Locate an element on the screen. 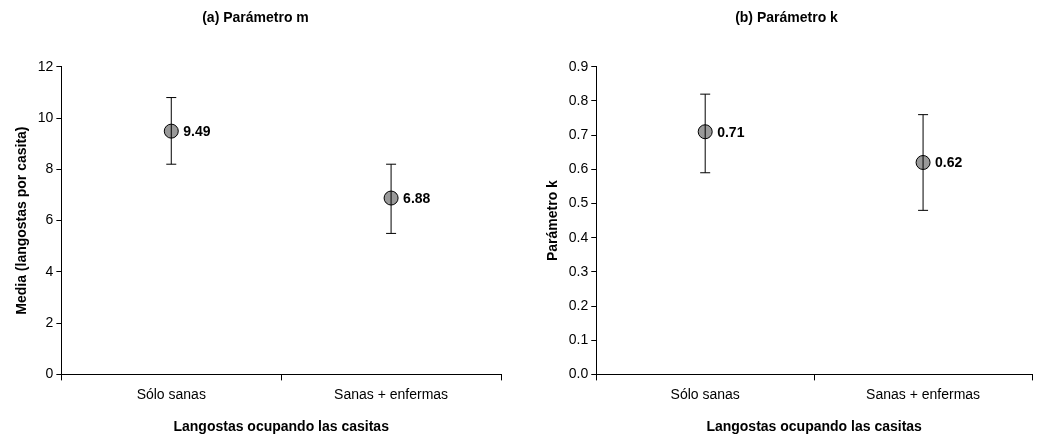 The width and height of the screenshot is (1063, 446). y-tick-label: 0.4 is located at coordinates (578, 236).